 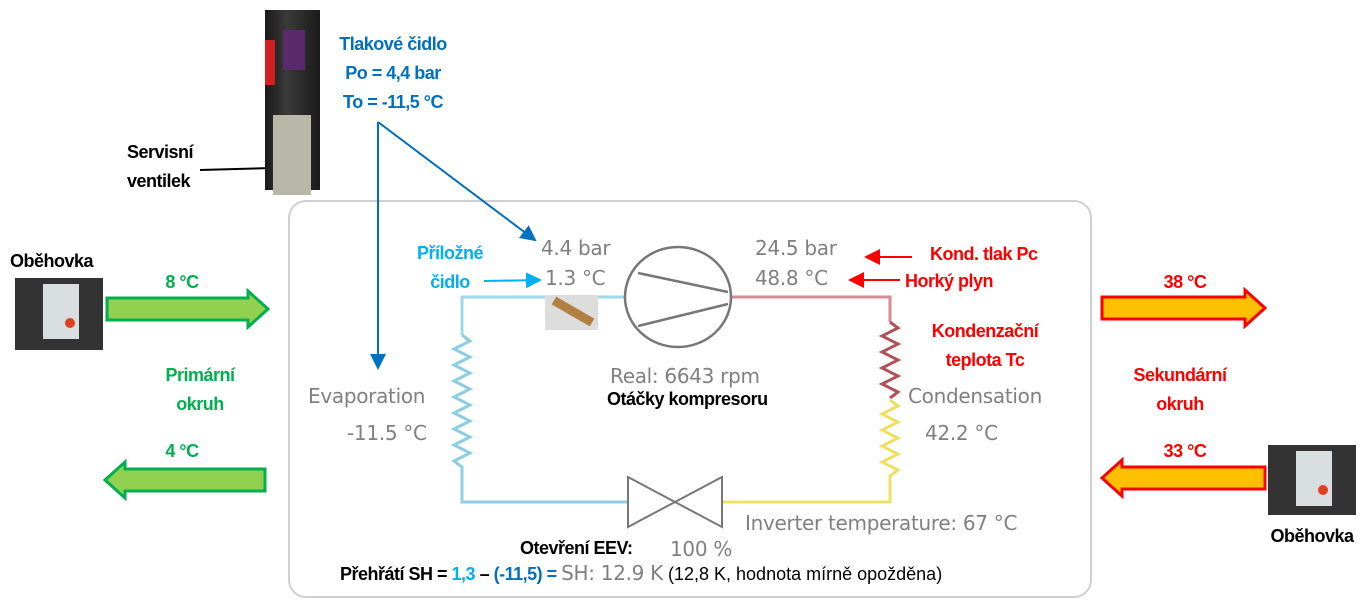 What do you see at coordinates (160, 152) in the screenshot?
I see `service-valve-label: Servisní` at bounding box center [160, 152].